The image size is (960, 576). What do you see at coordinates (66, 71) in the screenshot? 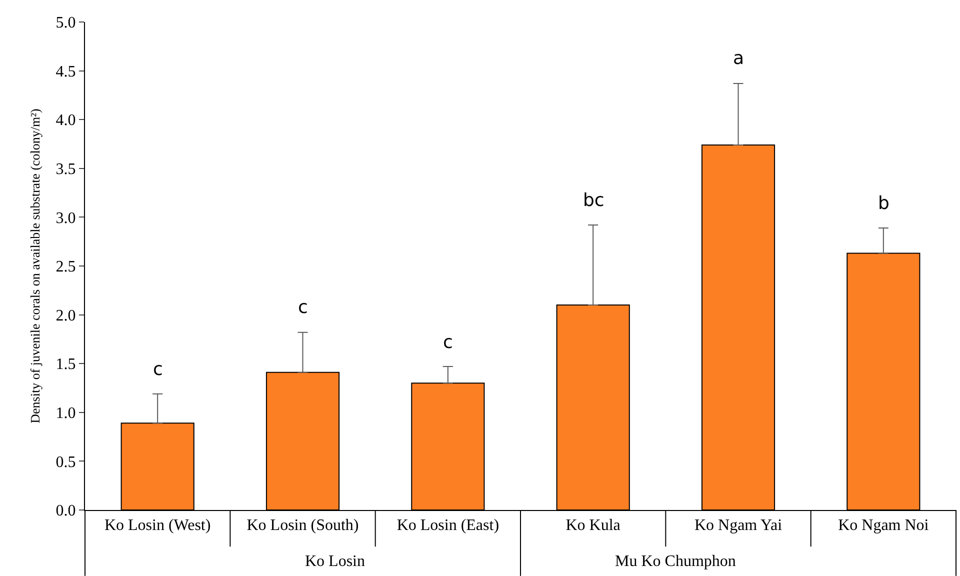
I see `y-tick-label: 4.5` at bounding box center [66, 71].